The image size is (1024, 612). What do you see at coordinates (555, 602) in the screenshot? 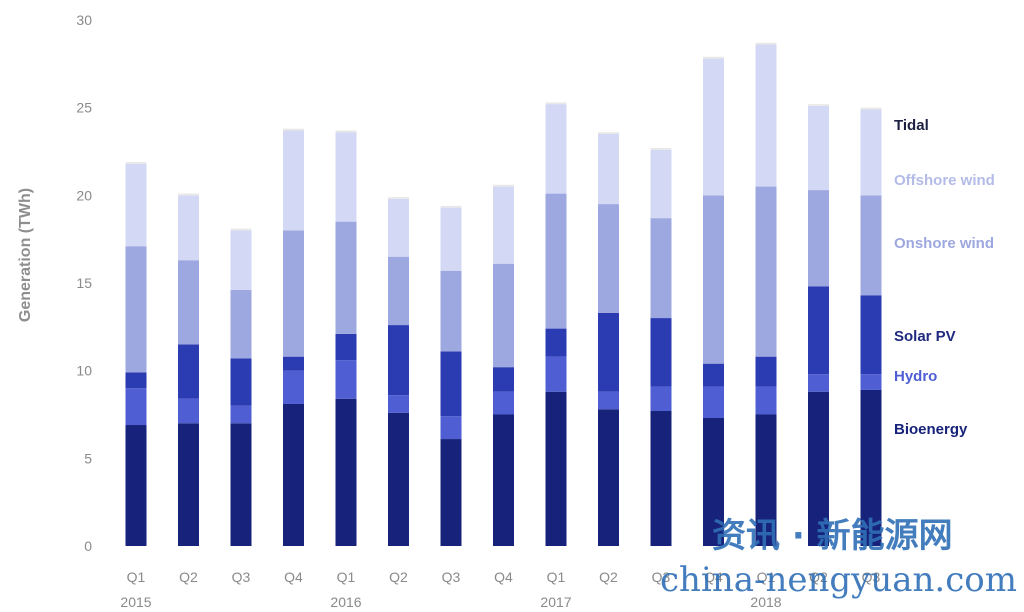
I see `x-year-label: 2017` at bounding box center [555, 602].